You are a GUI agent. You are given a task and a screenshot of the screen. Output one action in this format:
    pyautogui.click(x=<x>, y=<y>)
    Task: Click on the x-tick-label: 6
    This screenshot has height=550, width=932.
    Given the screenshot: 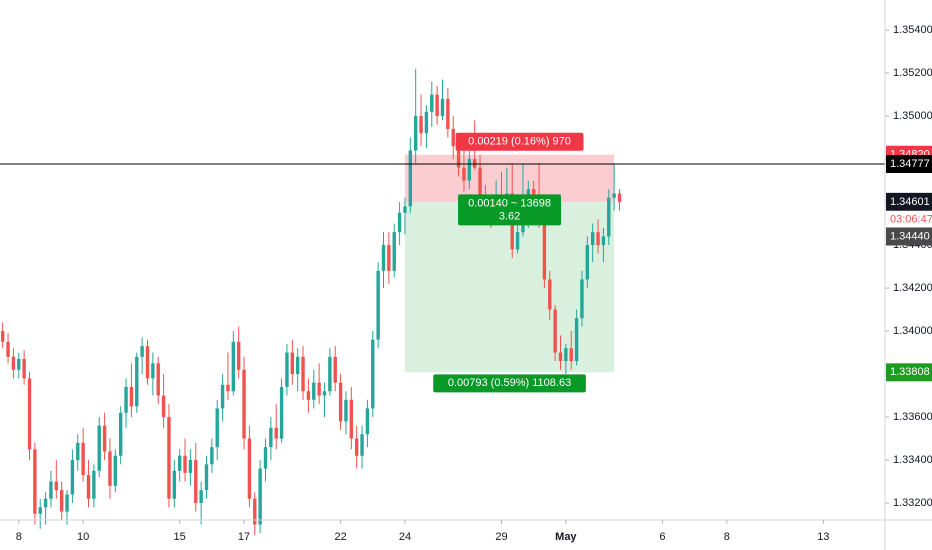 What is the action you would take?
    pyautogui.click(x=662, y=537)
    